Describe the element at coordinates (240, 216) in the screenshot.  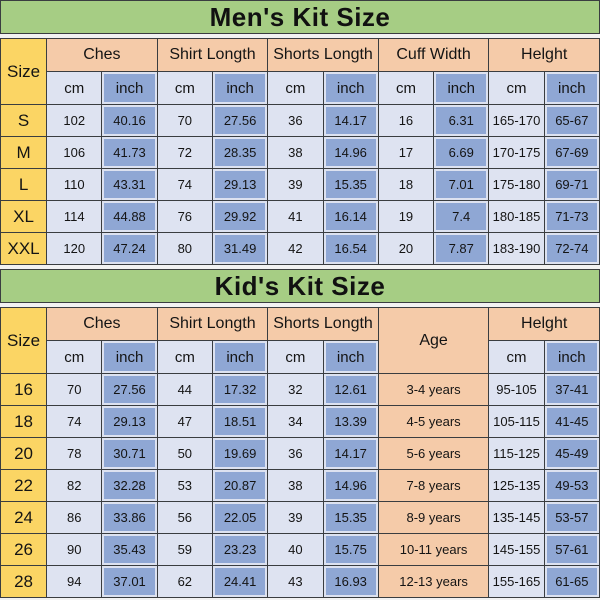
I see `value-cell: 29.92` at that location.